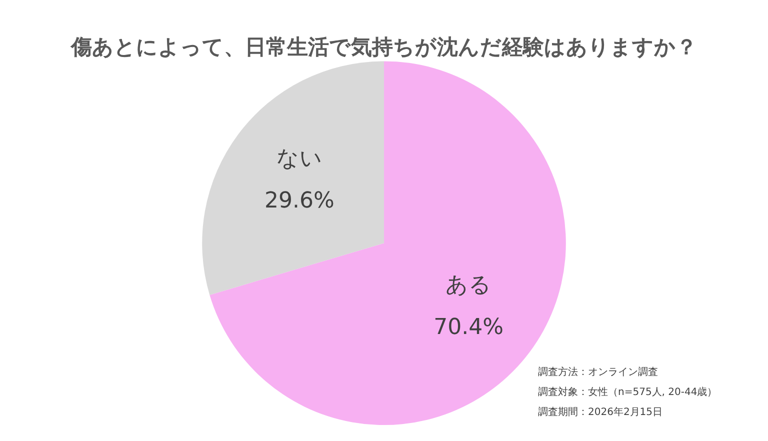  I want to click on text: 調査方法：オンライン調査, so click(598, 373).